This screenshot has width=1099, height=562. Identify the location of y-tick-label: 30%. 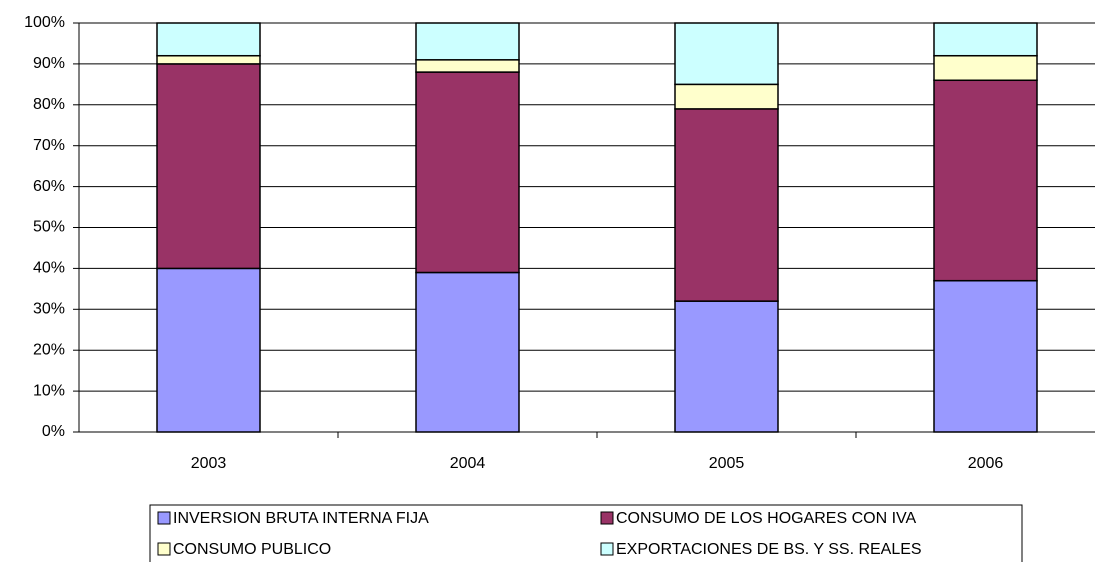
(49, 309).